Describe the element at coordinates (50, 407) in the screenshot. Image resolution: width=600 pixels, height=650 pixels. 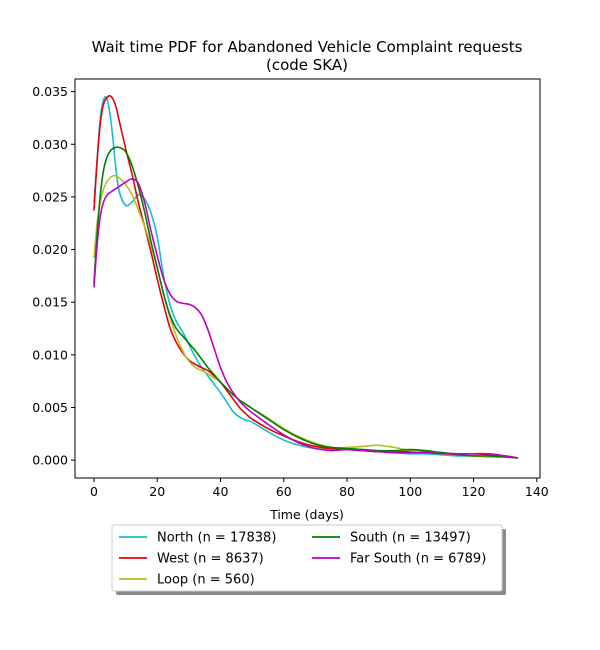
I see `y-tick-label: 0.005` at that location.